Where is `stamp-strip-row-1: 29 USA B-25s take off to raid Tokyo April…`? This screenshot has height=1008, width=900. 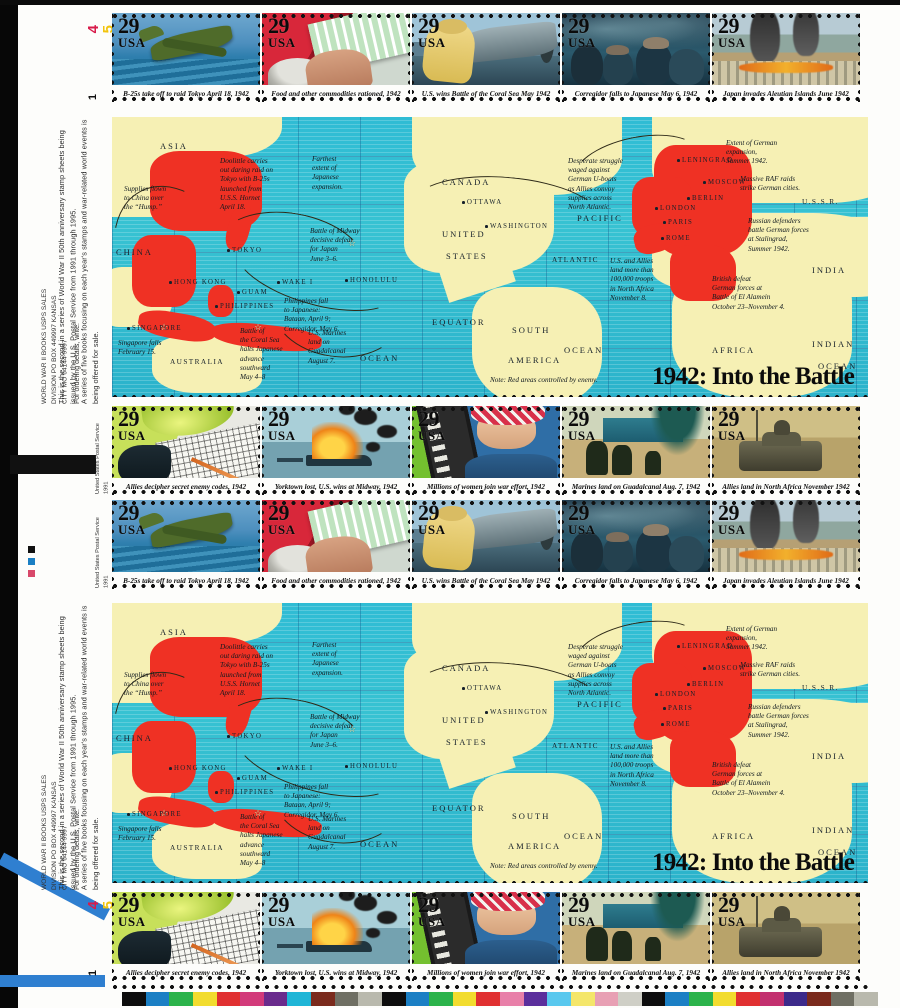 stamp-strip-row-1: 29 USA B-25s take off to raid Tokyo April… is located at coordinates (486, 57).